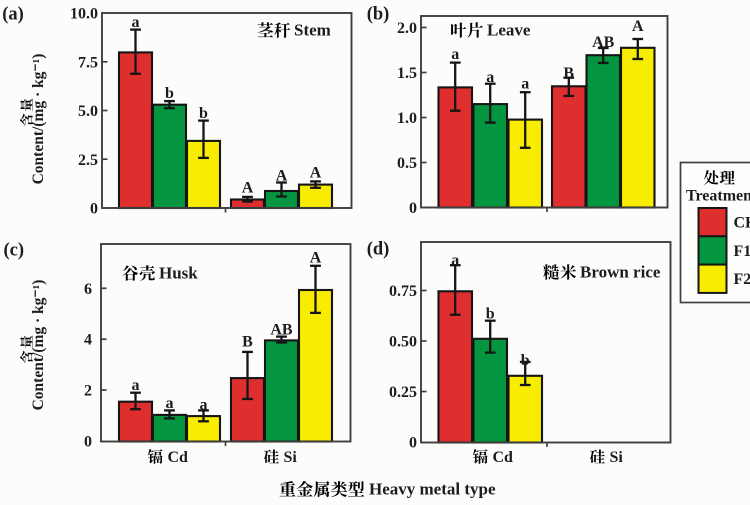  What do you see at coordinates (378, 250) in the screenshot?
I see `svg-text: (d)` at bounding box center [378, 250].